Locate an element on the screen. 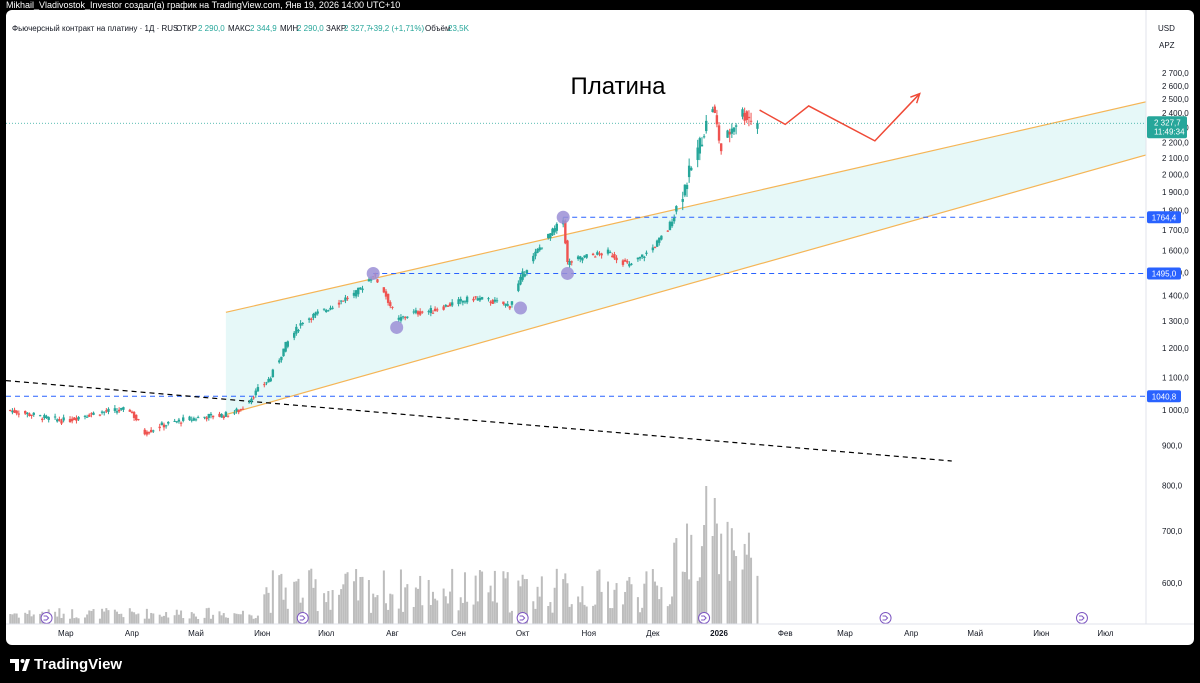 The width and height of the screenshot is (1200, 683). pivot-marker is located at coordinates (397, 327).